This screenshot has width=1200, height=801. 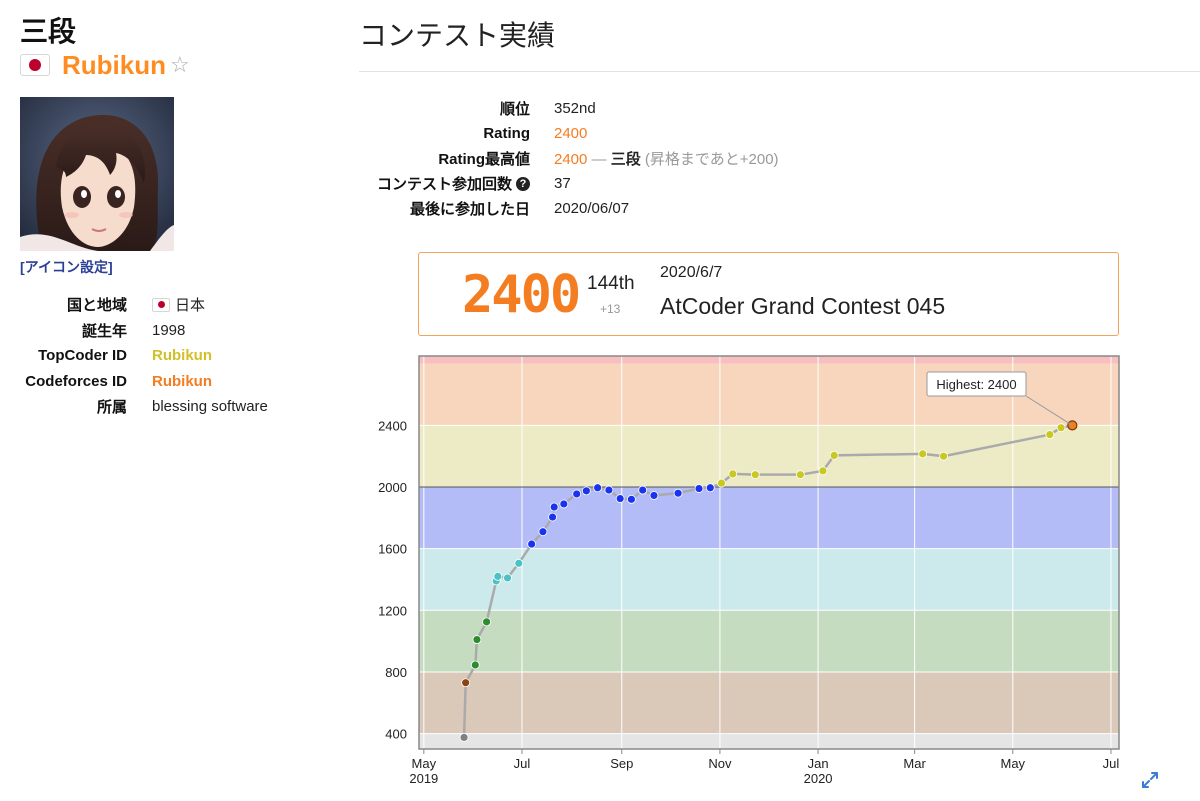 I want to click on detail-label: TopCoder ID, so click(x=82, y=356).